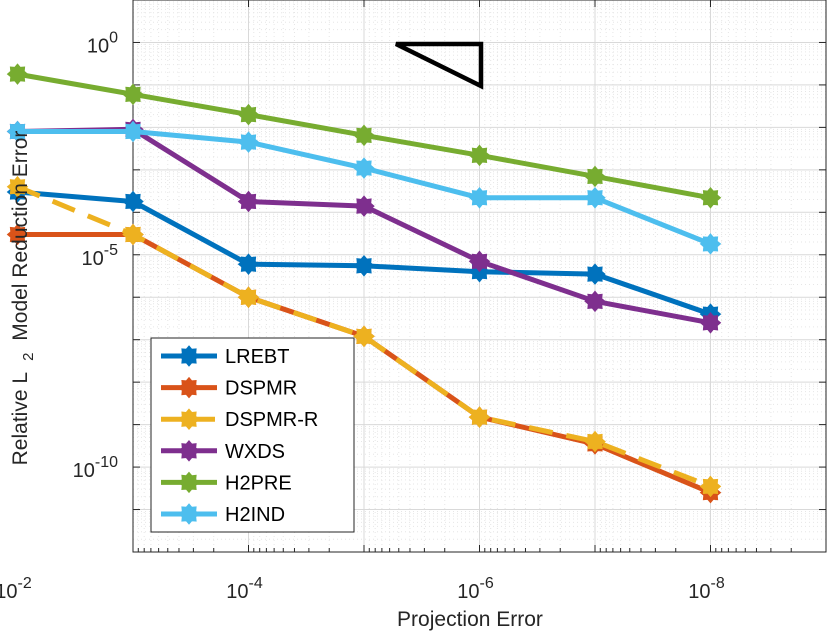  I want to click on legend-marker-dspmr-r, so click(189, 419).